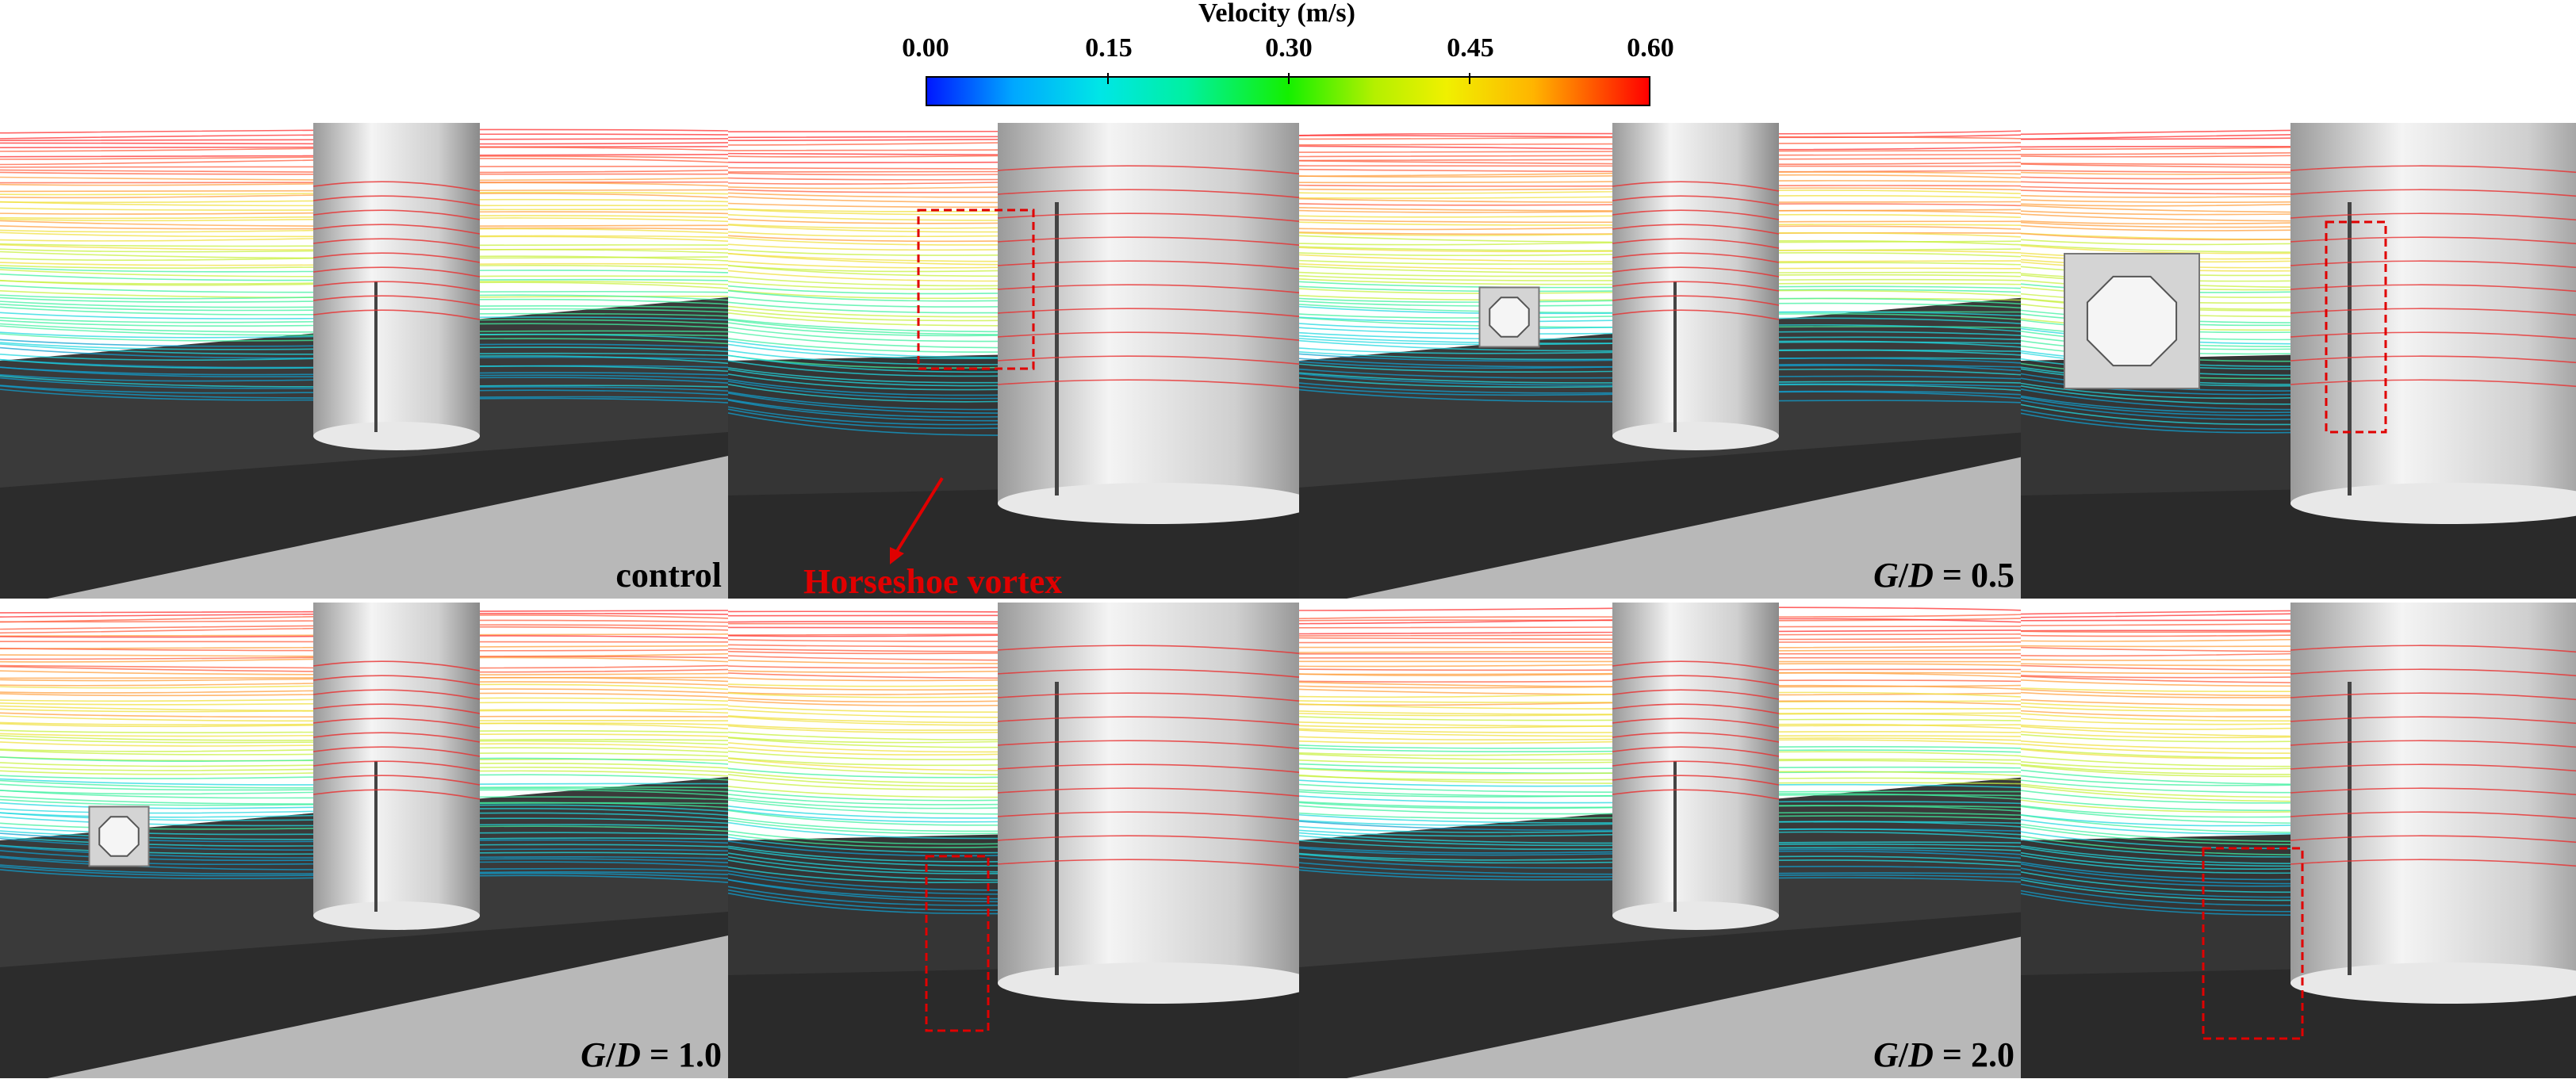 This screenshot has width=2576, height=1079. Describe the element at coordinates (1289, 48) in the screenshot. I see `colorbar-tick-label: 0.30` at that location.